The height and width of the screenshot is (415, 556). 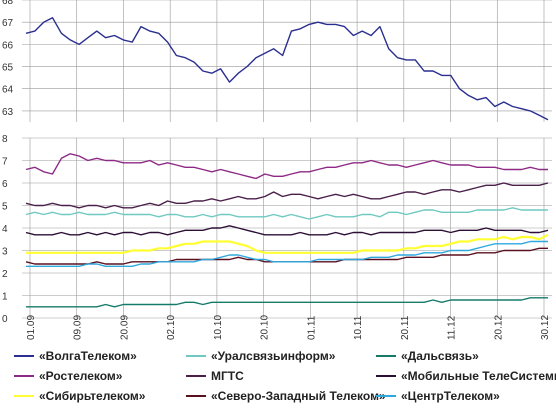 What do you see at coordinates (311, 327) in the screenshot?
I see `x-tick-label: 01.11` at bounding box center [311, 327].